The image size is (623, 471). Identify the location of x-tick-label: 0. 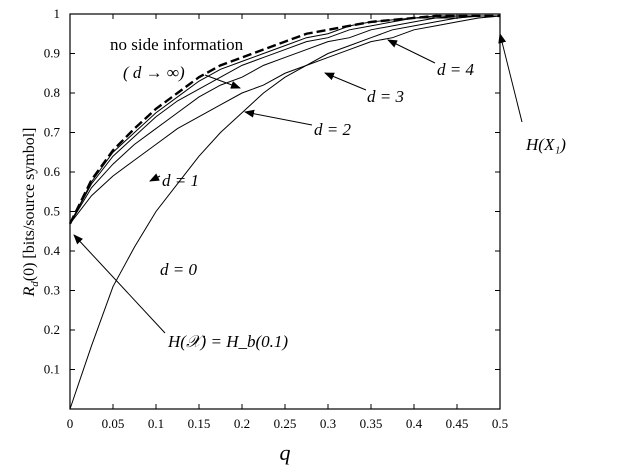
(70, 423).